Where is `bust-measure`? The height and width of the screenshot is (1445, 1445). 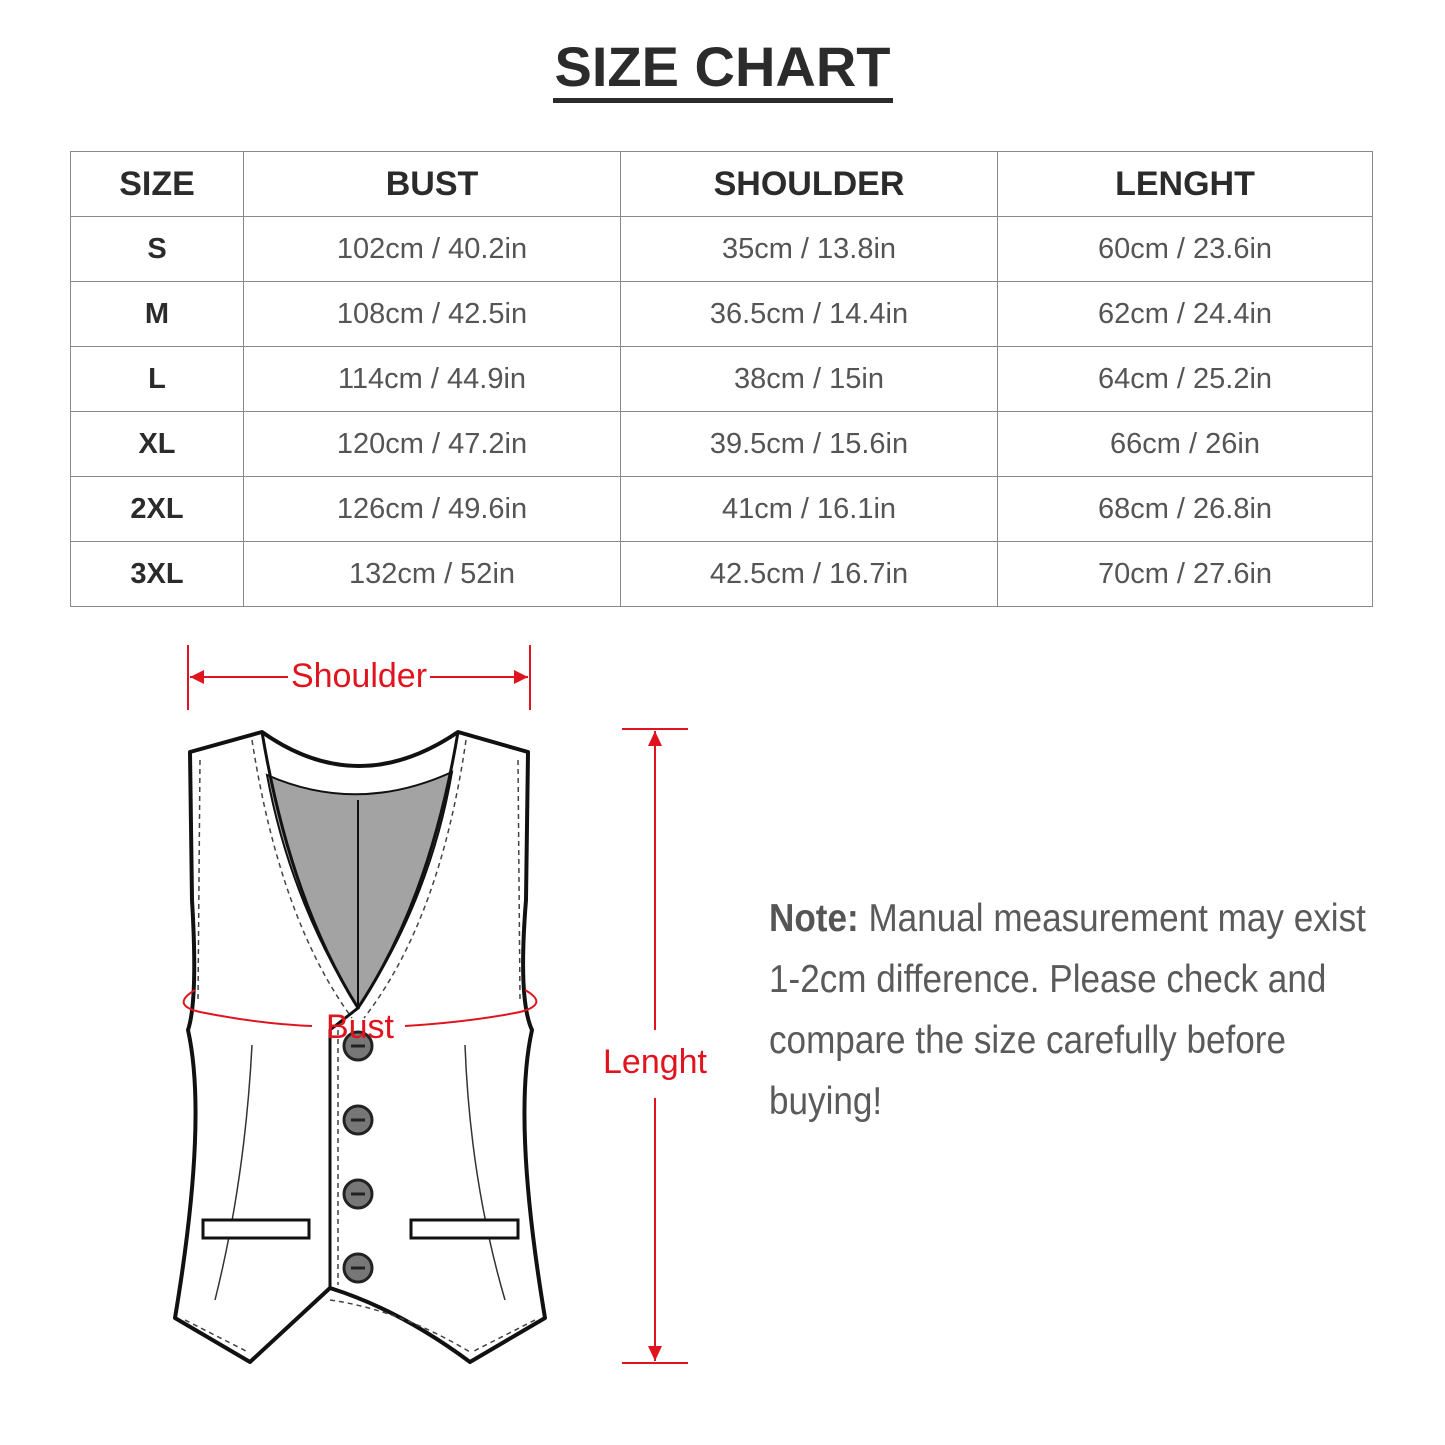
bust-measure is located at coordinates (360, 1008).